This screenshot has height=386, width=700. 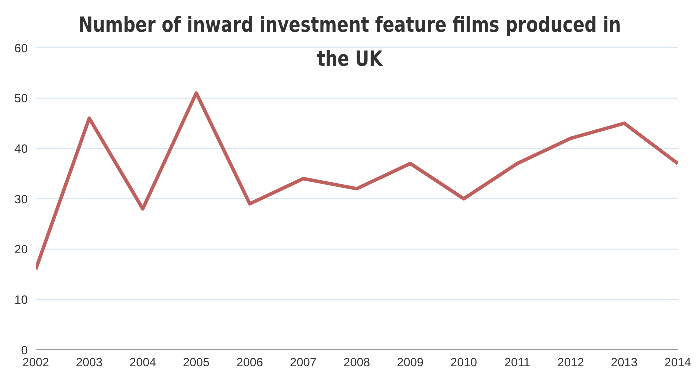 I want to click on x-tick-label: 2007, so click(x=304, y=363).